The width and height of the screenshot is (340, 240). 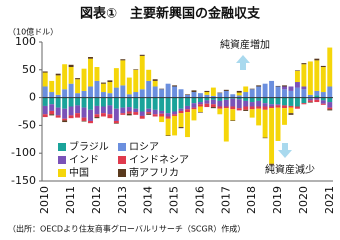 I want to click on x-tick-label: 2011, so click(x=70, y=200).